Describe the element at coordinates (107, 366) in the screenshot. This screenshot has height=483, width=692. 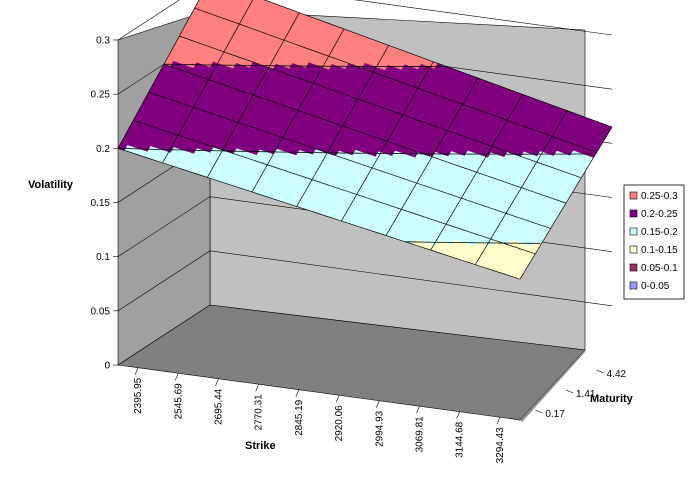
I see `z-tick-label: 0` at that location.